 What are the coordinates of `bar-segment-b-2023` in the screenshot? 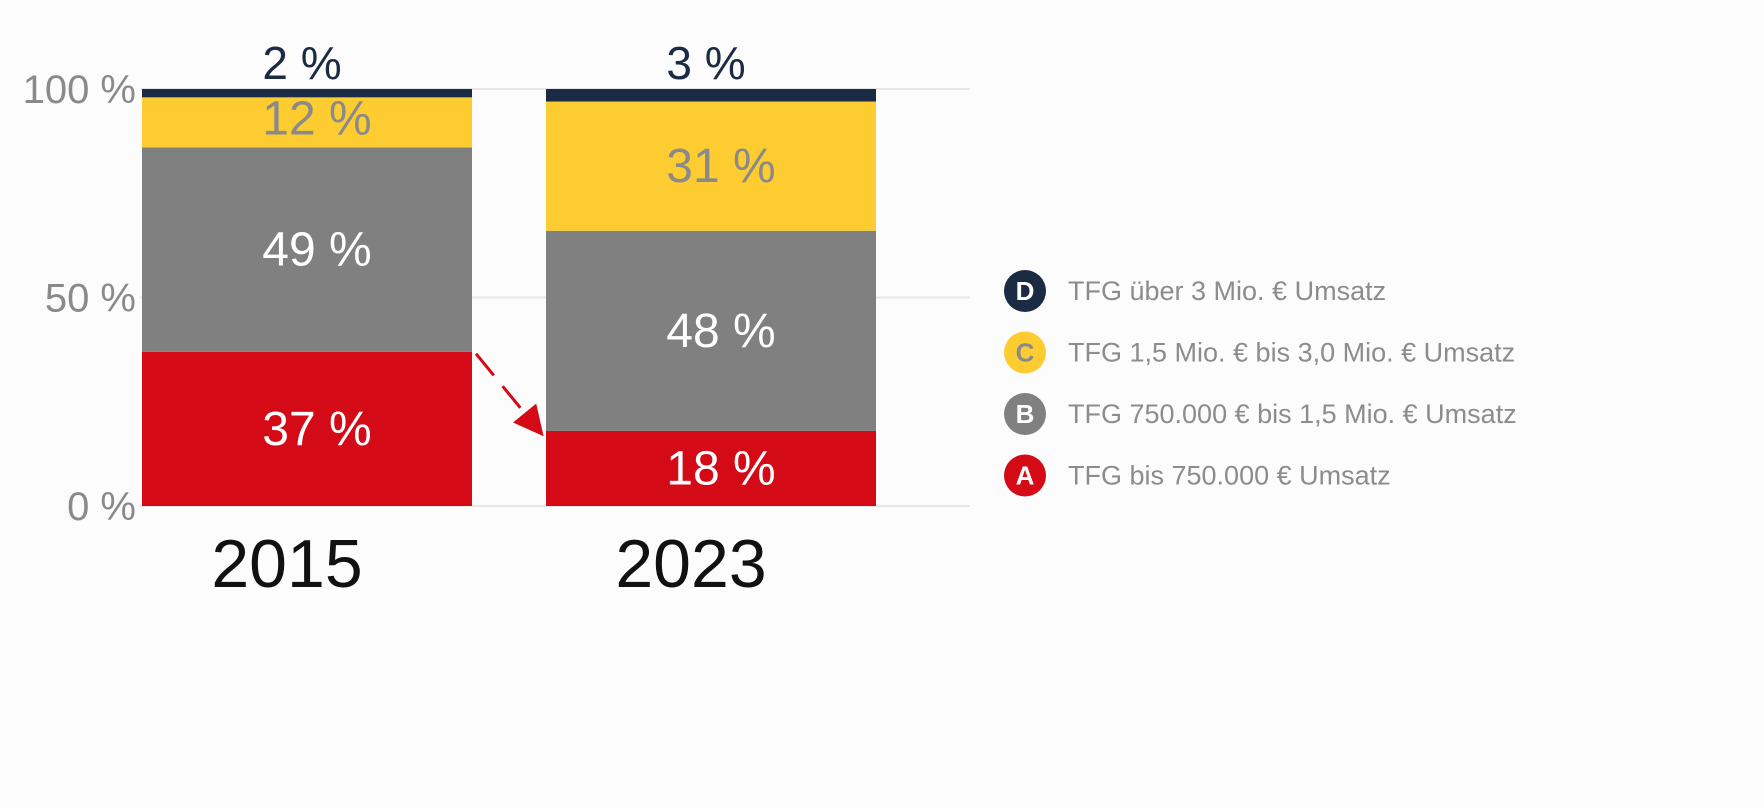 It's located at (711, 330).